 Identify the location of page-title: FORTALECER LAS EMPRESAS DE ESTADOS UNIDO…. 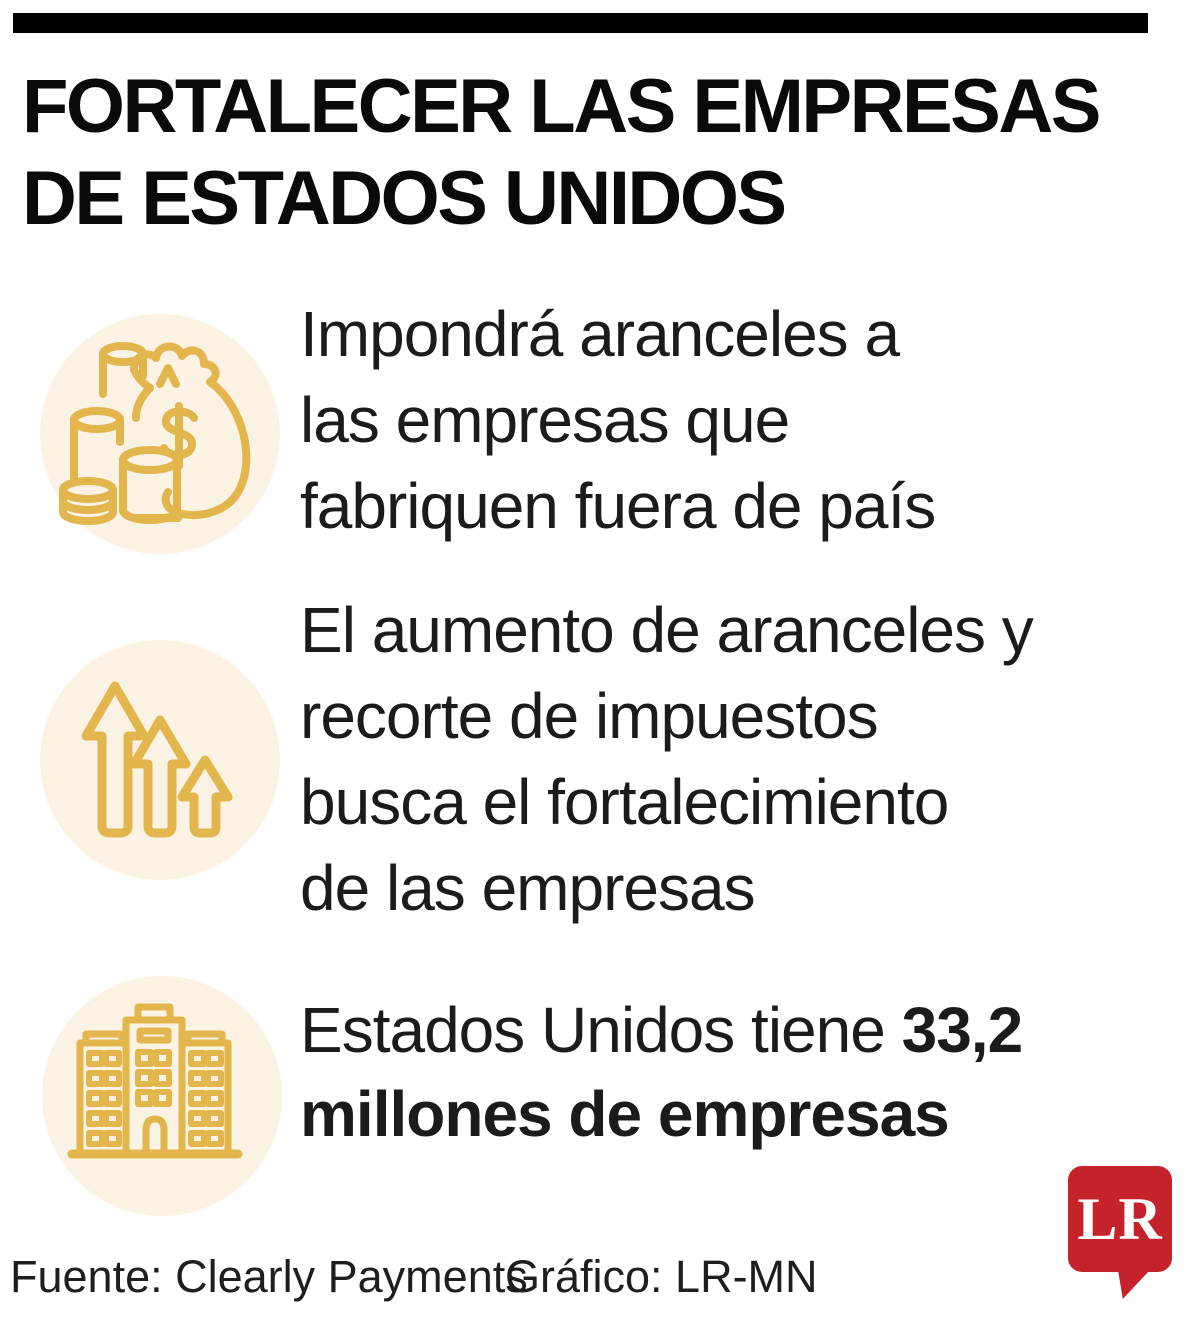
(561, 152).